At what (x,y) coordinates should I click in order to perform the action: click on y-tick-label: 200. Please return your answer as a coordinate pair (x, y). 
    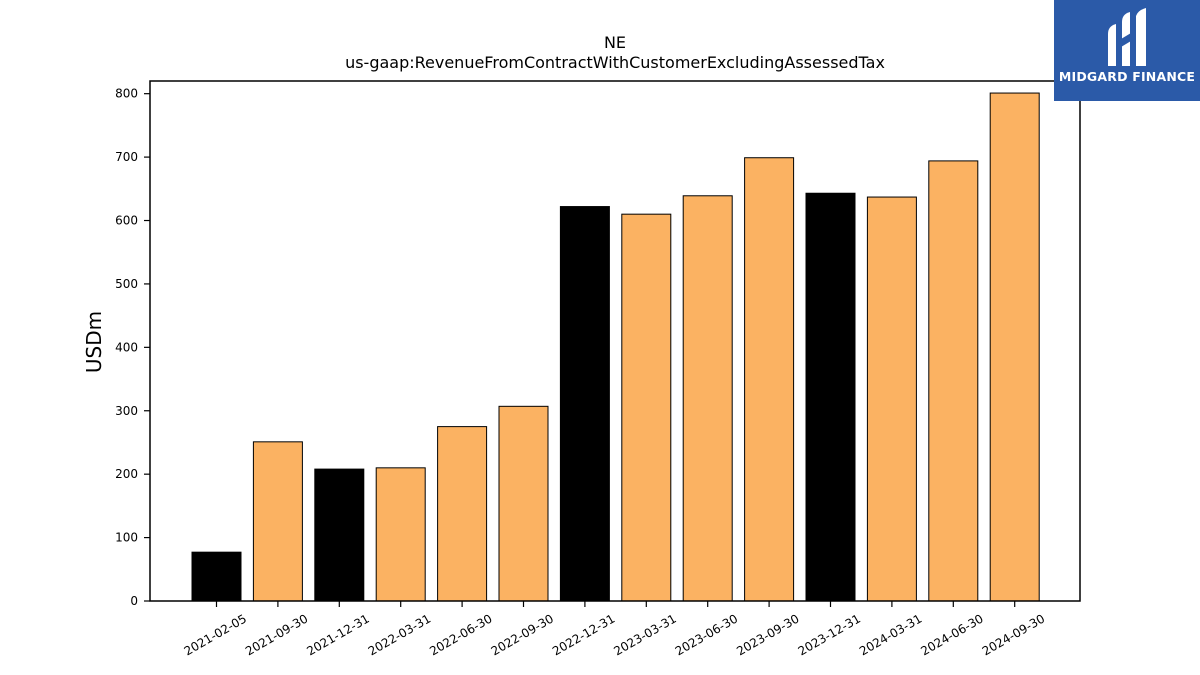
    Looking at the image, I should click on (126, 474).